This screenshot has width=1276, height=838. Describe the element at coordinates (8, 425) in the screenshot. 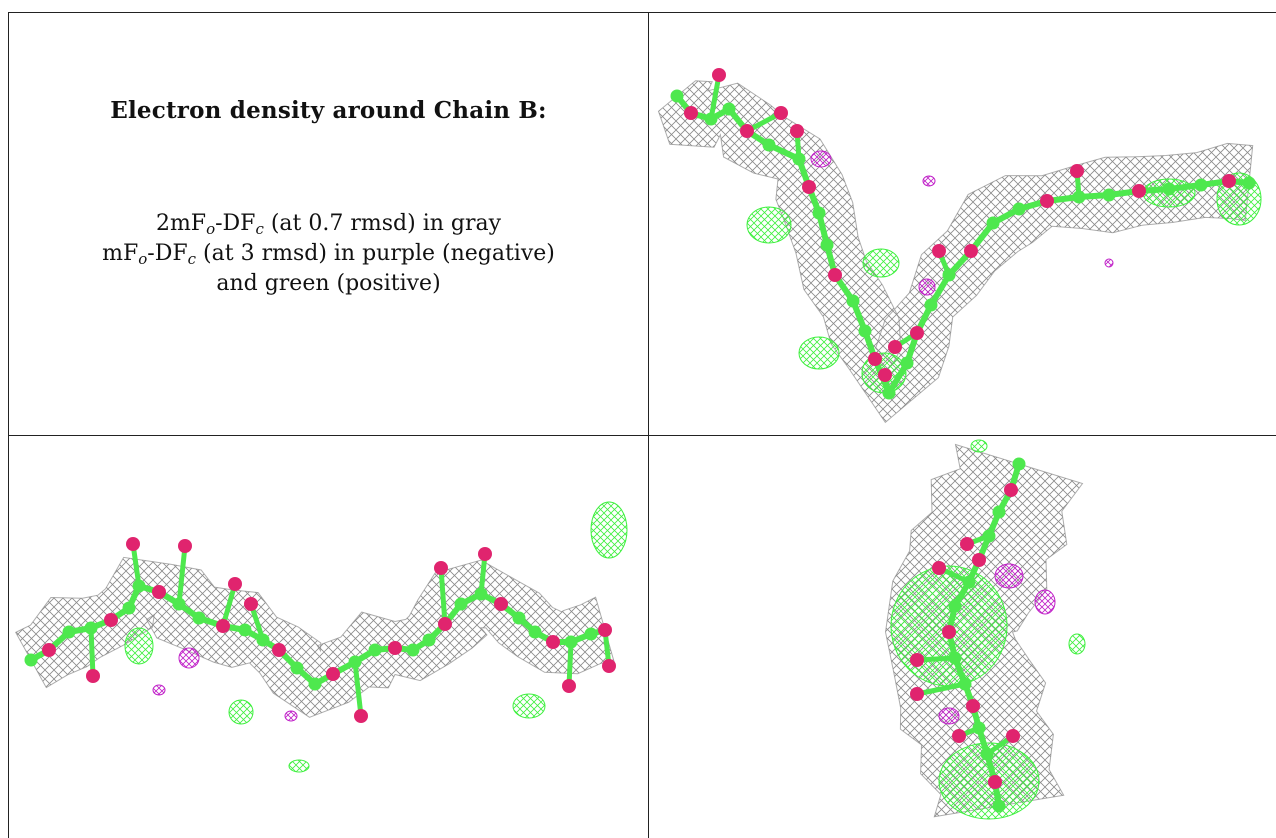

I see `border-left` at that location.